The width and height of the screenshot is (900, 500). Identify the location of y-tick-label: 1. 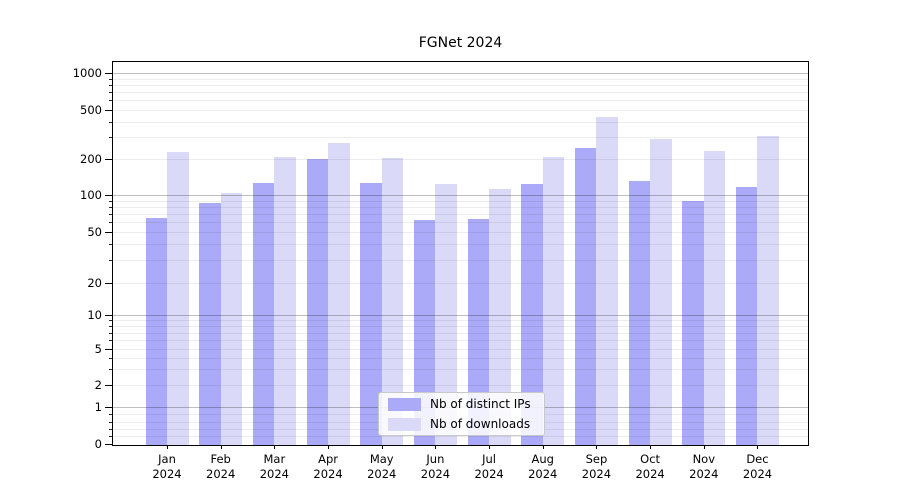
(98, 407).